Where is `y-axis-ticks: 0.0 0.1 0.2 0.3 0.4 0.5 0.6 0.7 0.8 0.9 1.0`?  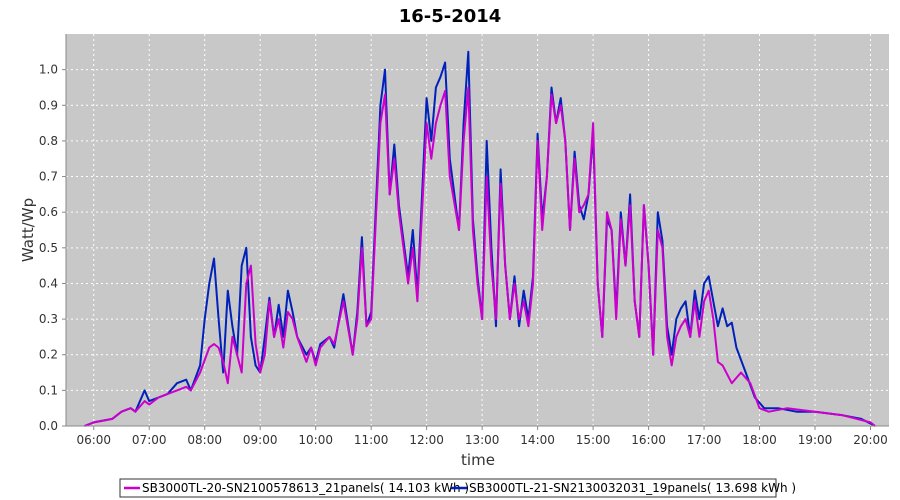
y-axis-ticks: 0.0 0.1 0.2 0.3 0.4 0.5 0.6 0.7 0.8 0.9 1.0 is located at coordinates (52, 248).